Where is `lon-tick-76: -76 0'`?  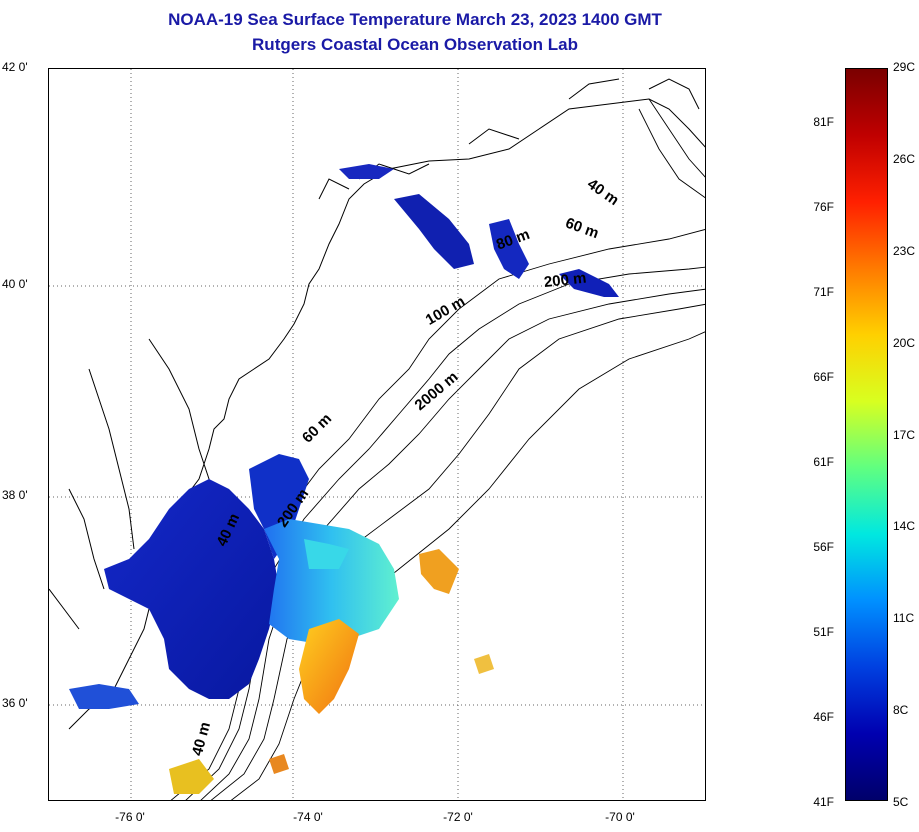
lon-tick-76: -76 0' is located at coordinates (130, 817).